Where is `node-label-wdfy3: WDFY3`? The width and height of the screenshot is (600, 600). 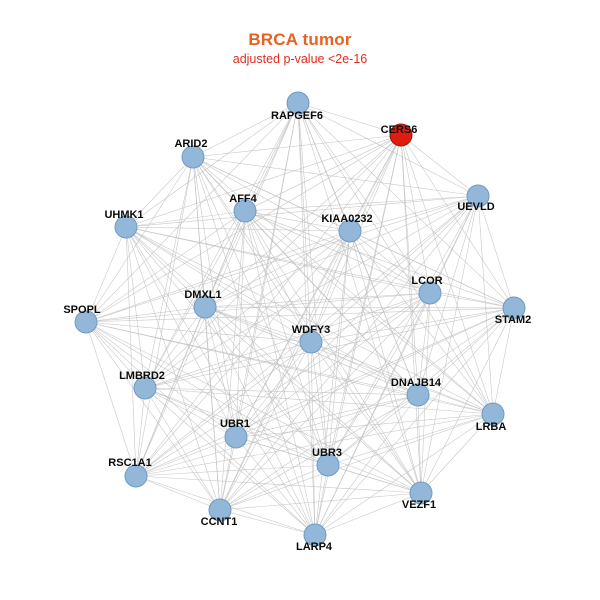
node-label-wdfy3: WDFY3 is located at coordinates (311, 330).